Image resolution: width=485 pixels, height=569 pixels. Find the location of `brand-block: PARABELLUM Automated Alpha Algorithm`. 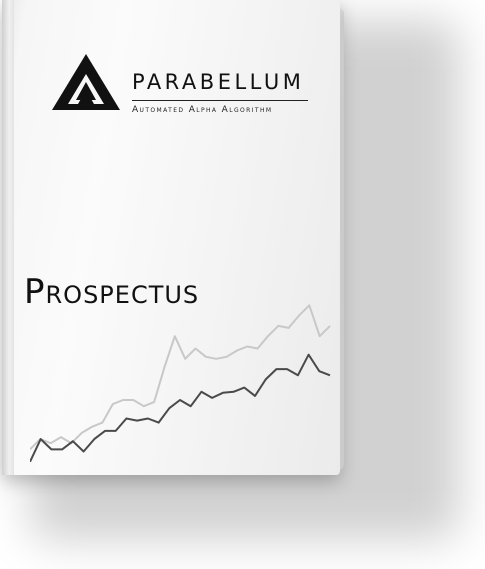

brand-block: PARABELLUM Automated Alpha Algorithm is located at coordinates (232, 92).